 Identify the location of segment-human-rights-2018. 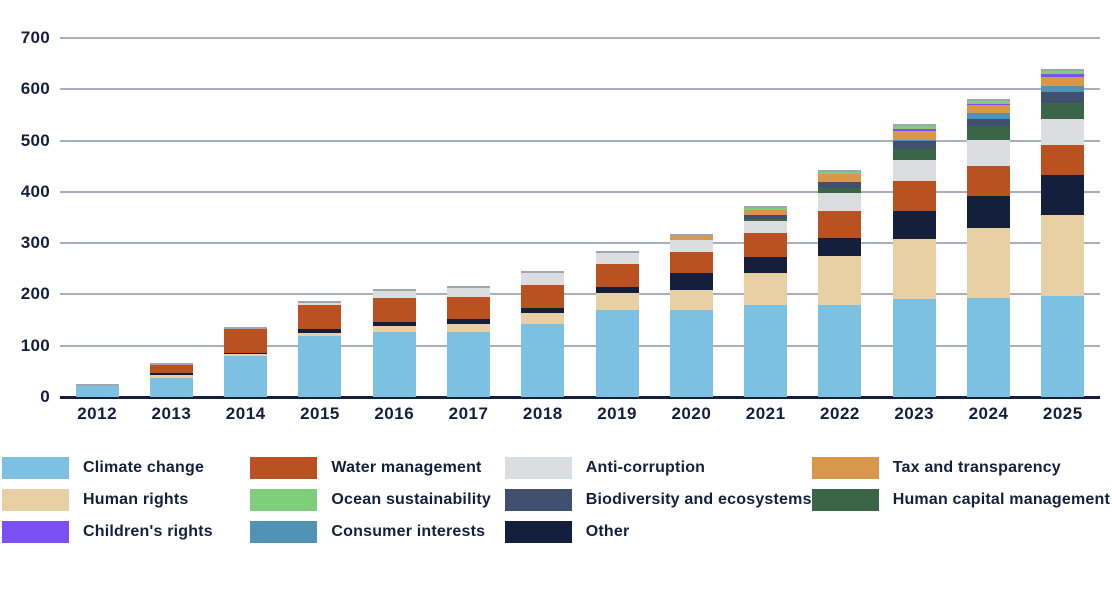
(543, 318).